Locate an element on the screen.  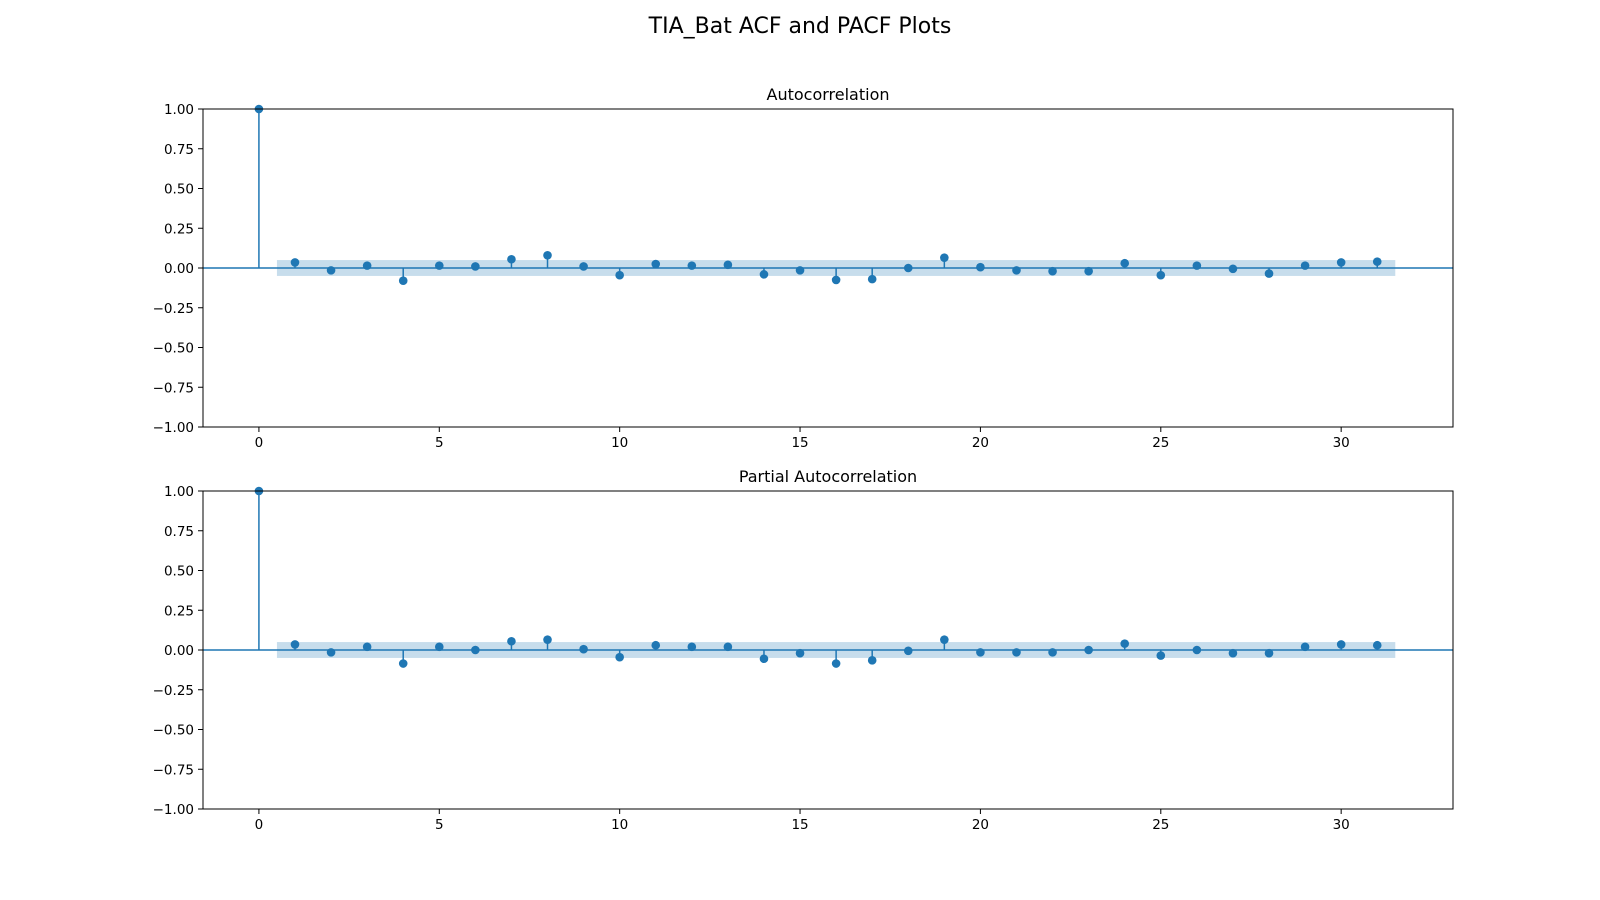
subplot-title: Partial Autocorrelation is located at coordinates (828, 476).